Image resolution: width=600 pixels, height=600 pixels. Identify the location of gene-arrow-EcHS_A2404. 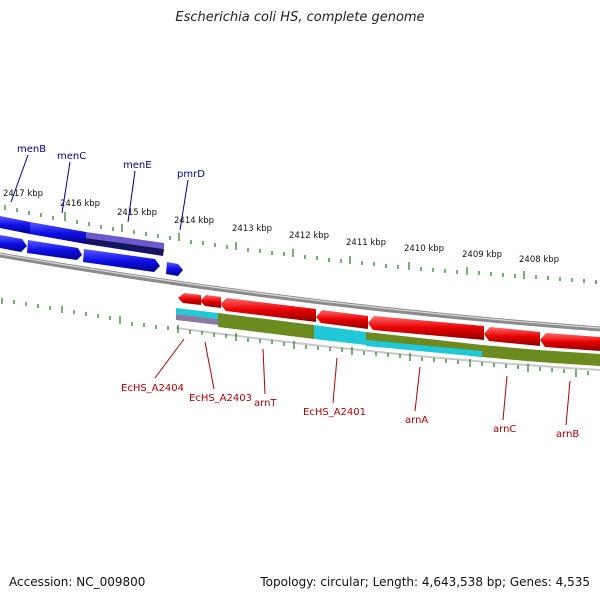
(189, 299).